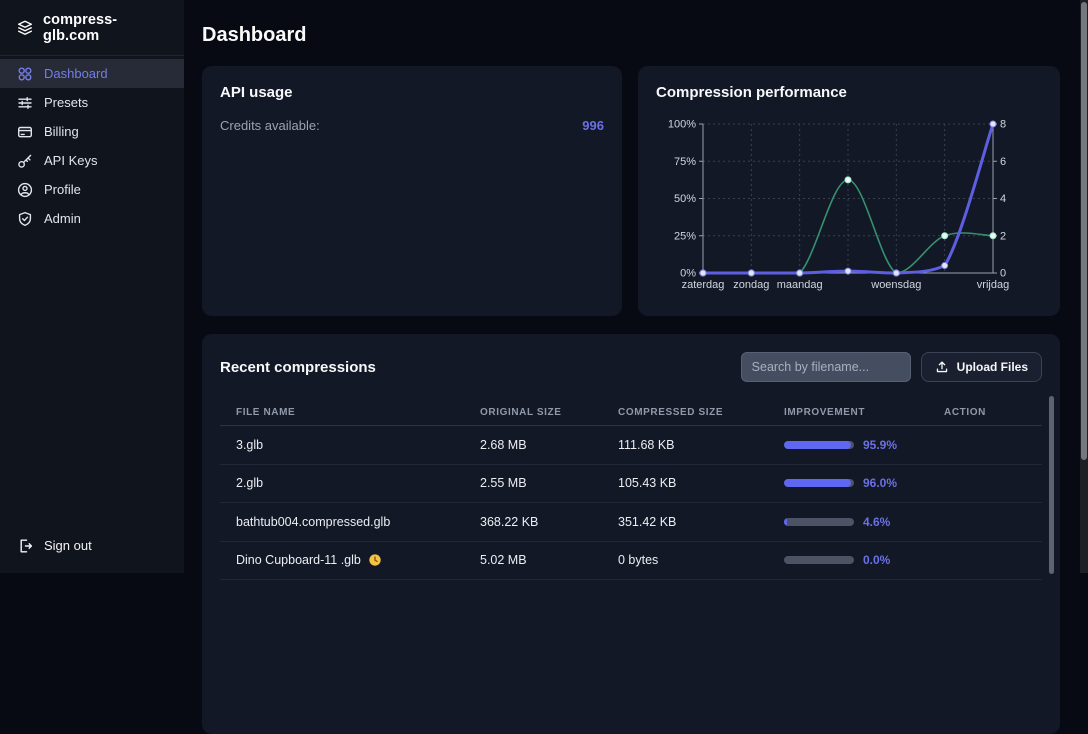 The image size is (1088, 734). What do you see at coordinates (895, 285) in the screenshot?
I see `svg-text: woensdag` at bounding box center [895, 285].